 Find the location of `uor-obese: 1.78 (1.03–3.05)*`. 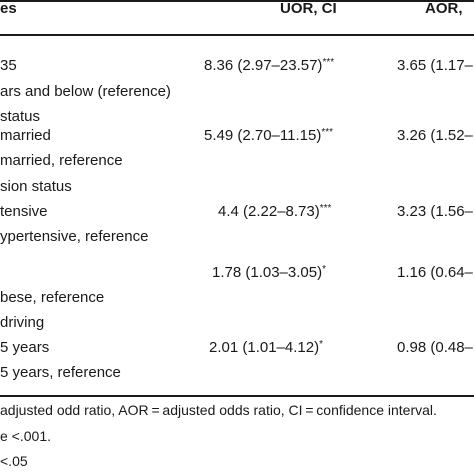

uor-obese: 1.78 (1.03–3.05)* is located at coordinates (269, 273).